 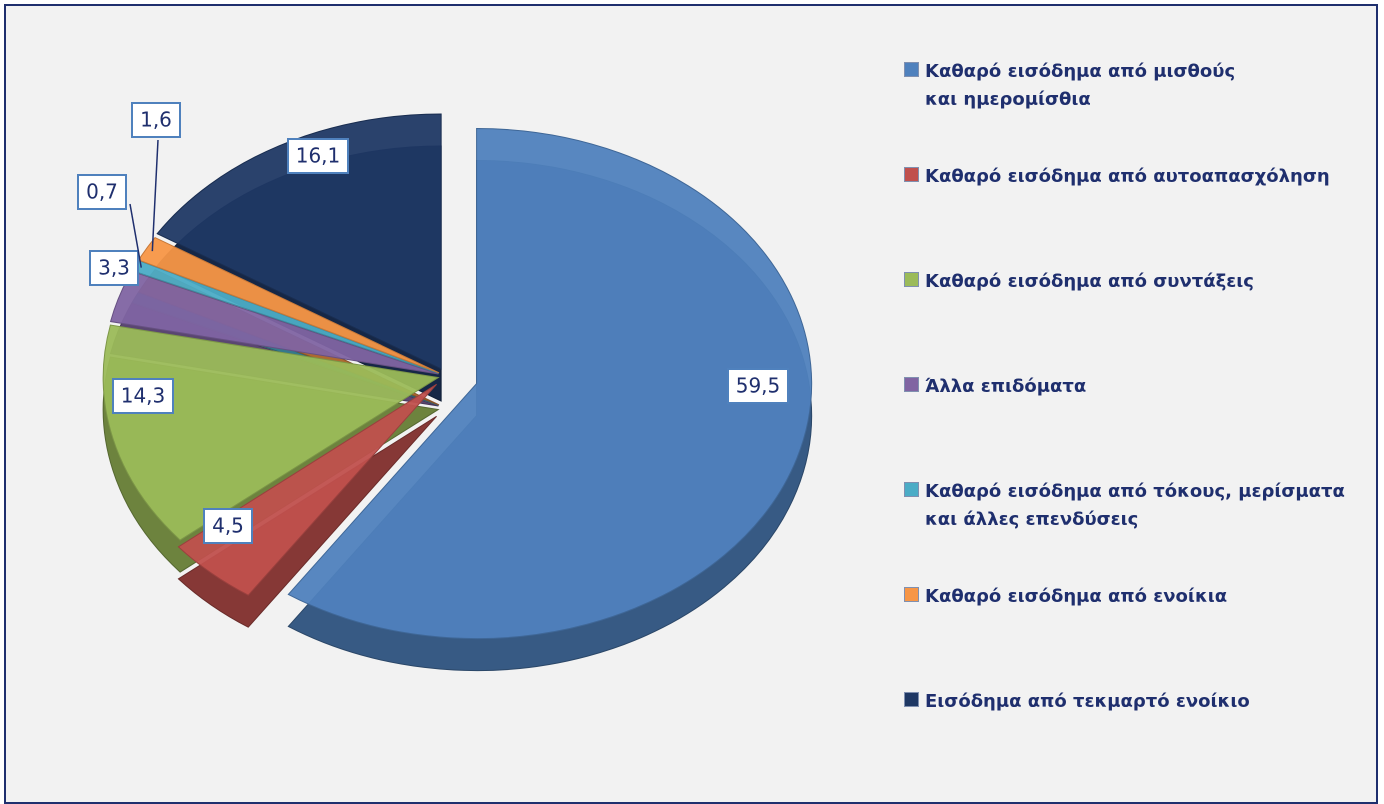 I want to click on legend-label: Καθαρό εισόδημα από αυτοαπασχόληση, so click(x=1127, y=176).